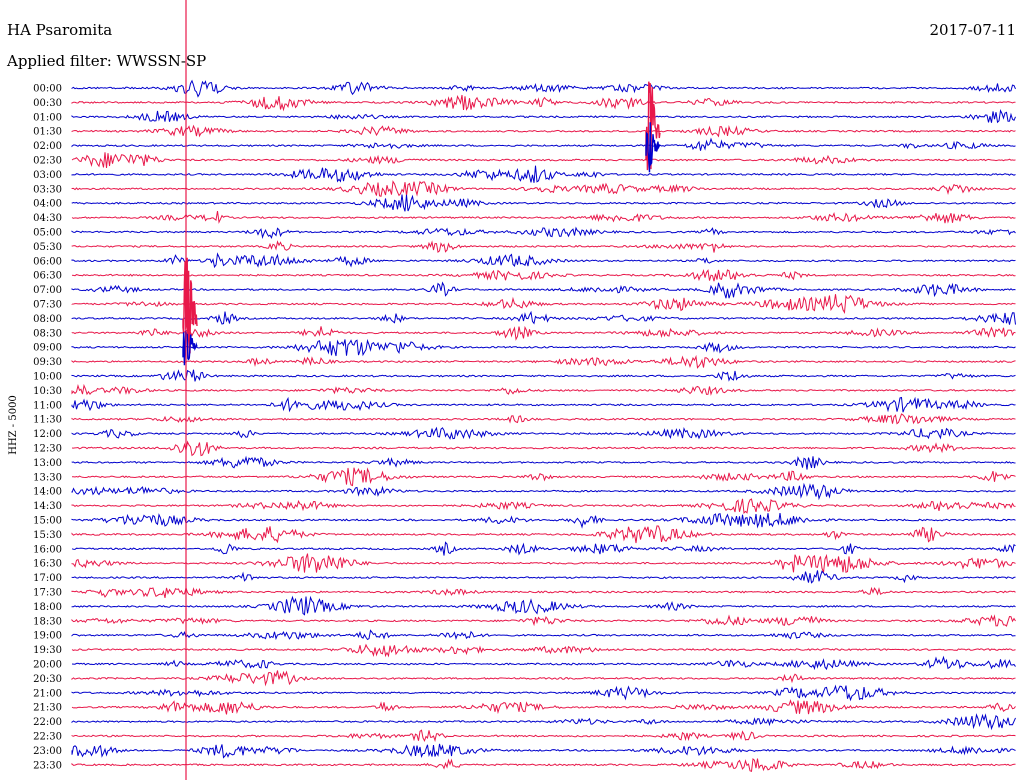  What do you see at coordinates (47, 492) in the screenshot?
I see `row-time-label: 14:00` at bounding box center [47, 492].